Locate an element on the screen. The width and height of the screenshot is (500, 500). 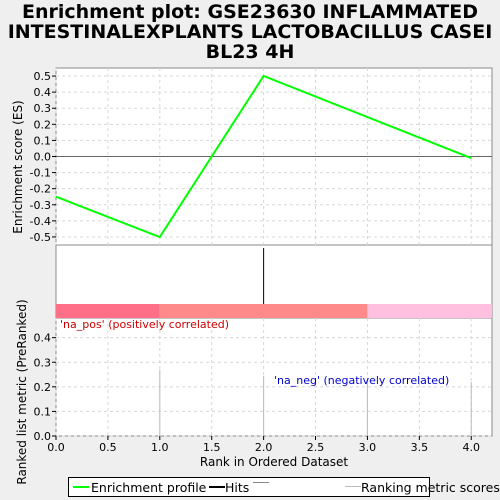
es-y-tick-label: -0.3 is located at coordinates (40, 205).